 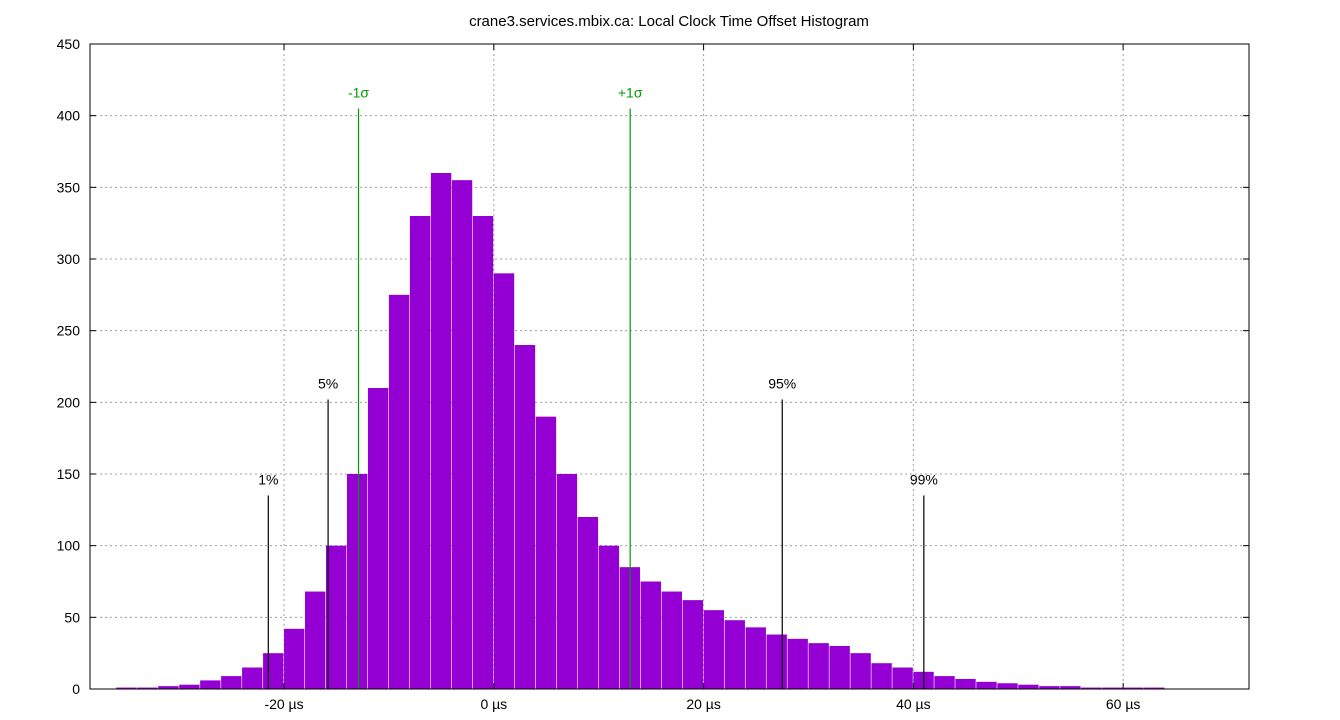 What do you see at coordinates (913, 704) in the screenshot?
I see `x-tick-label: 40 µs` at bounding box center [913, 704].